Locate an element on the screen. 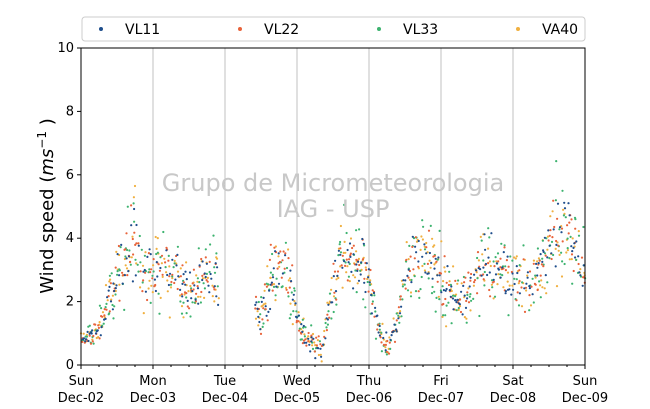  x-tick-label-day: Fri is located at coordinates (441, 381).